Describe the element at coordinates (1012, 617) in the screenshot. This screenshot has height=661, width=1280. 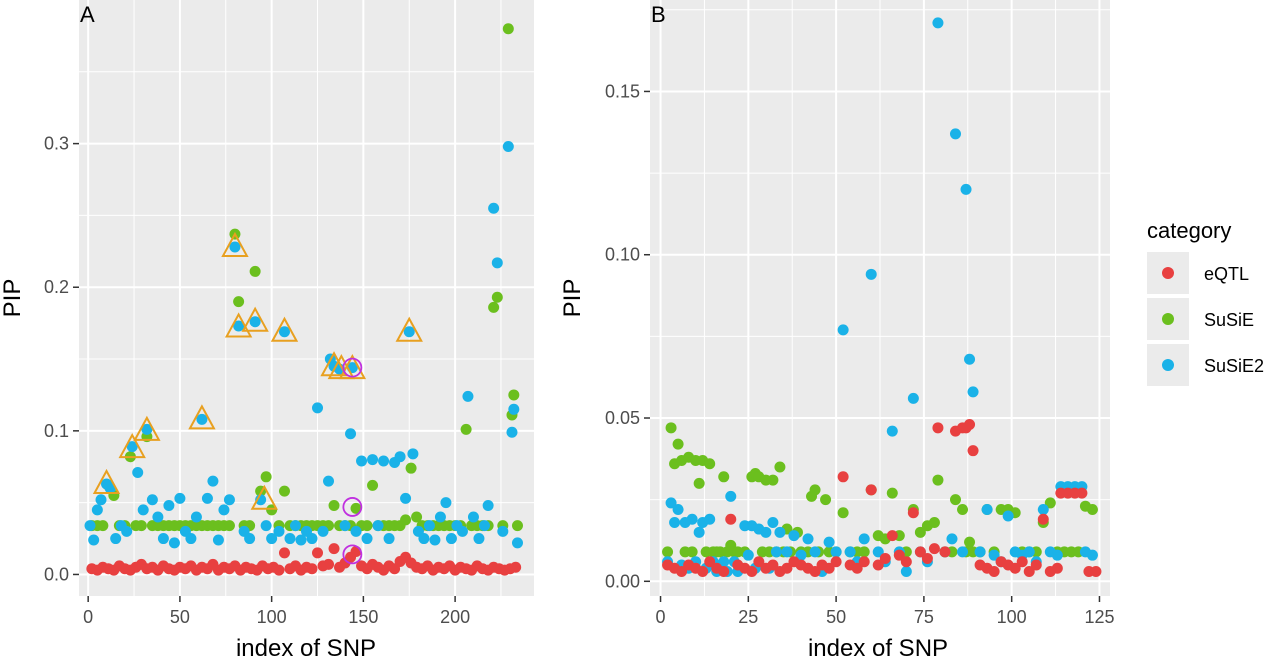
I see `x-tick-label: 100` at that location.